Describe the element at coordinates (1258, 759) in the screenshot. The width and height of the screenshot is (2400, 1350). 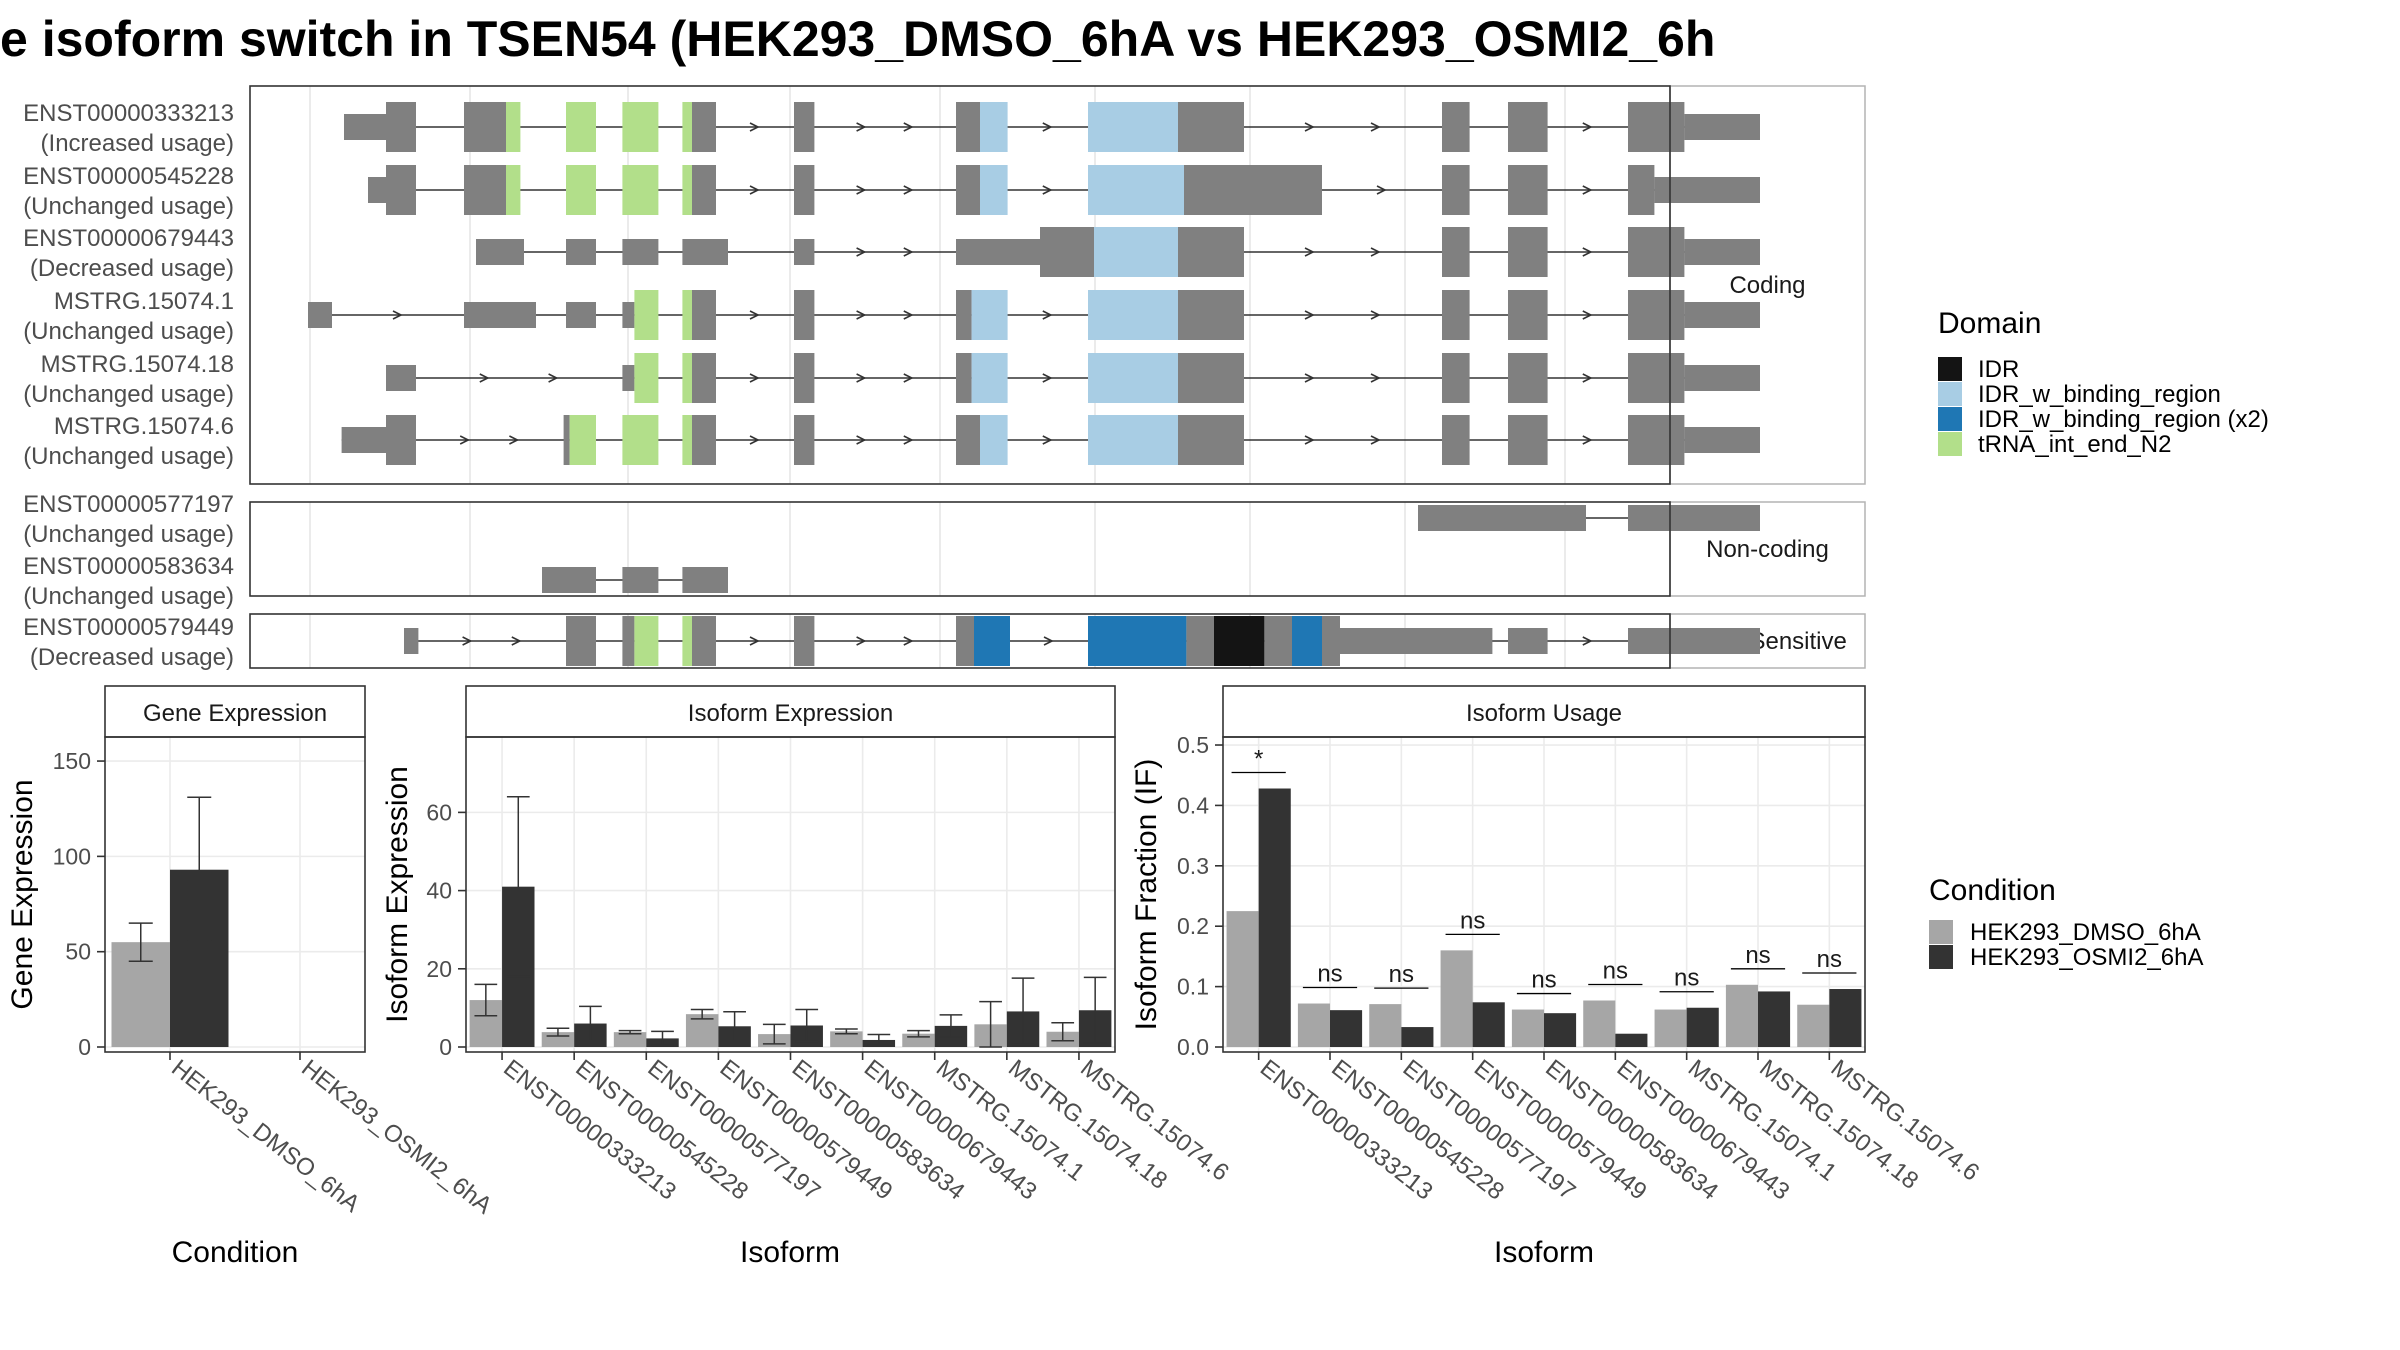
I see `significance-label: *` at that location.